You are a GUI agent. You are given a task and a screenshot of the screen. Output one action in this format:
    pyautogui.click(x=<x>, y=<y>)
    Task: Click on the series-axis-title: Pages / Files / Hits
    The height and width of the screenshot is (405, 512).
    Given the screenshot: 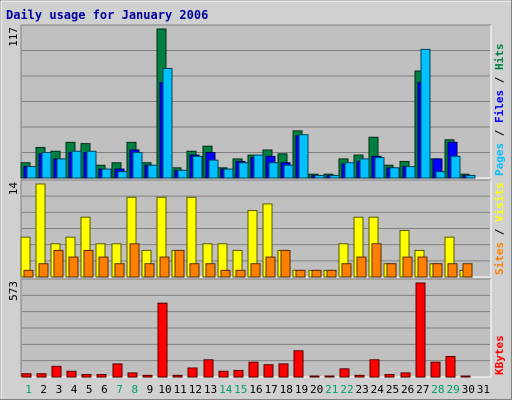 What is the action you would take?
    pyautogui.click(x=499, y=110)
    